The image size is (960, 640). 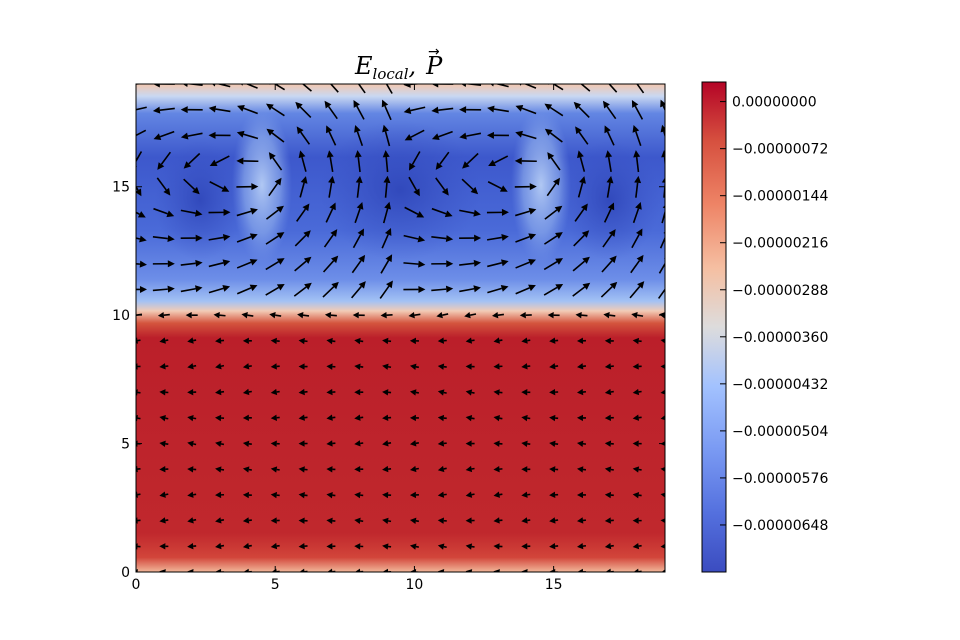 What do you see at coordinates (434, 52) in the screenshot?
I see `title-vector-accent: →` at bounding box center [434, 52].